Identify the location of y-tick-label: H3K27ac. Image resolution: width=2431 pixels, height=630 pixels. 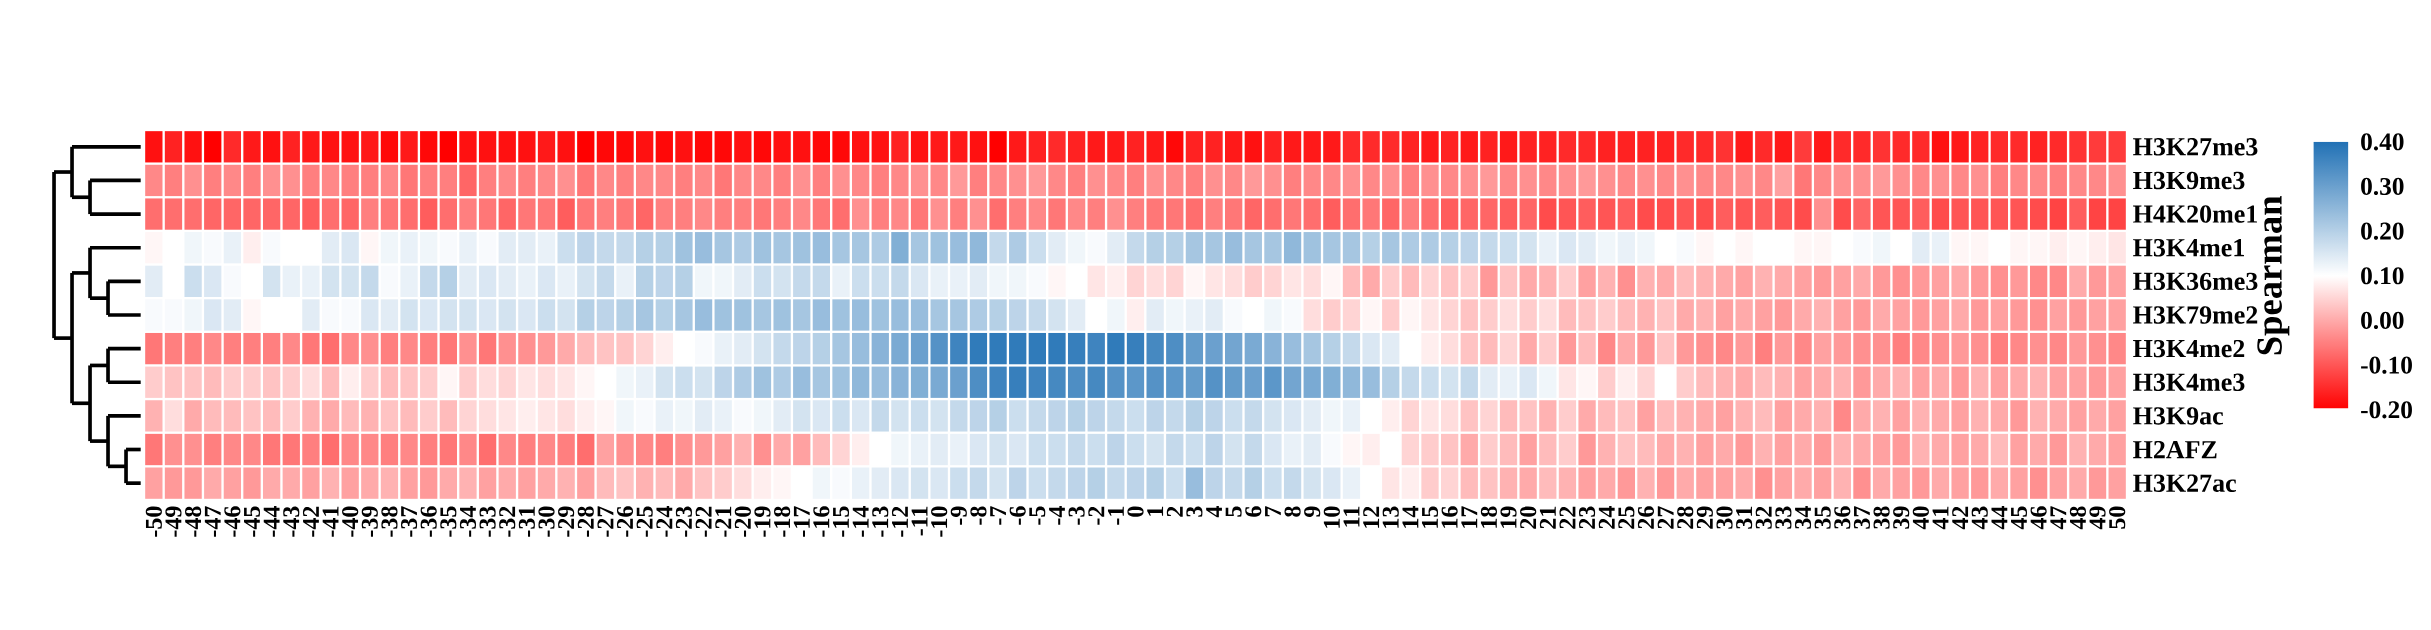
(2184, 483).